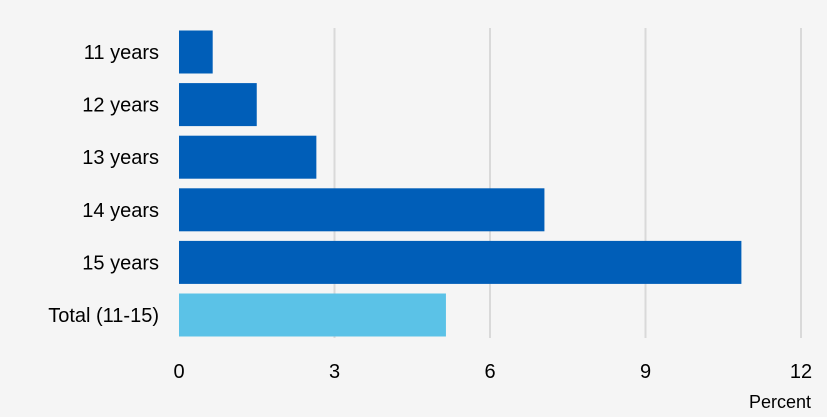  I want to click on x-tick-label: 0, so click(178, 372).